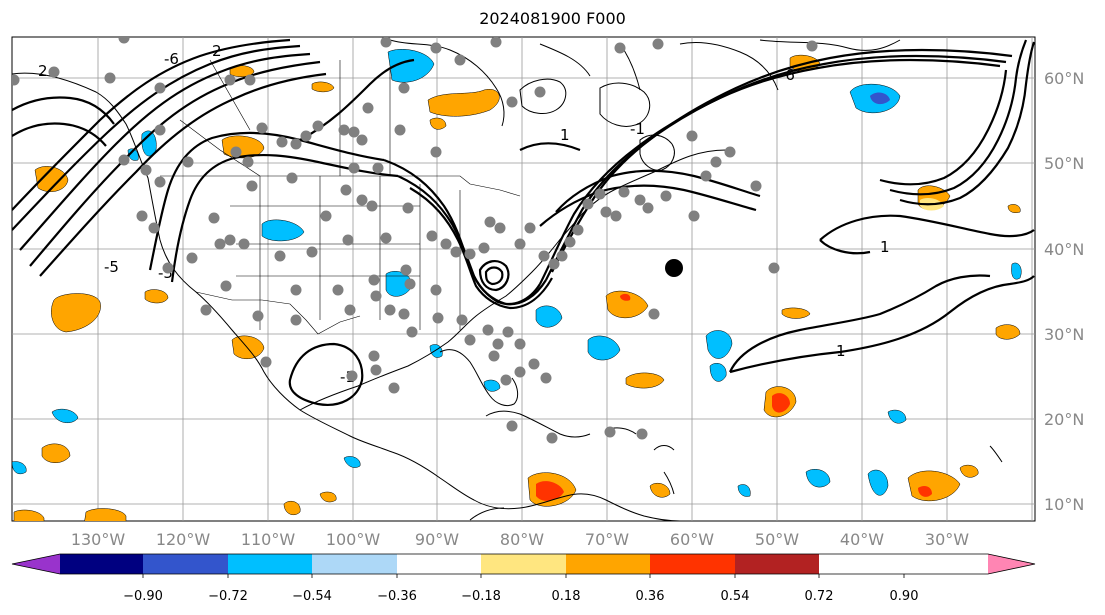  What do you see at coordinates (1064, 419) in the screenshot?
I see `lat-label: 20°N` at bounding box center [1064, 419].